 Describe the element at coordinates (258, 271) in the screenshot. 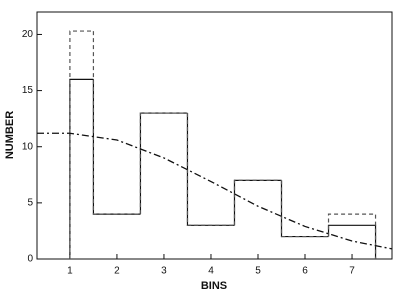

I see `x-tick-label: 5` at that location.